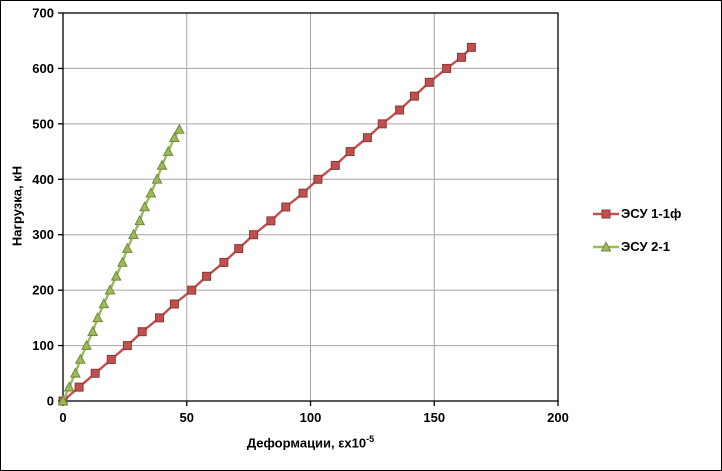 This screenshot has height=471, width=722. Describe the element at coordinates (17, 206) in the screenshot. I see `y-axis-title: Нагрузка, кН` at that location.